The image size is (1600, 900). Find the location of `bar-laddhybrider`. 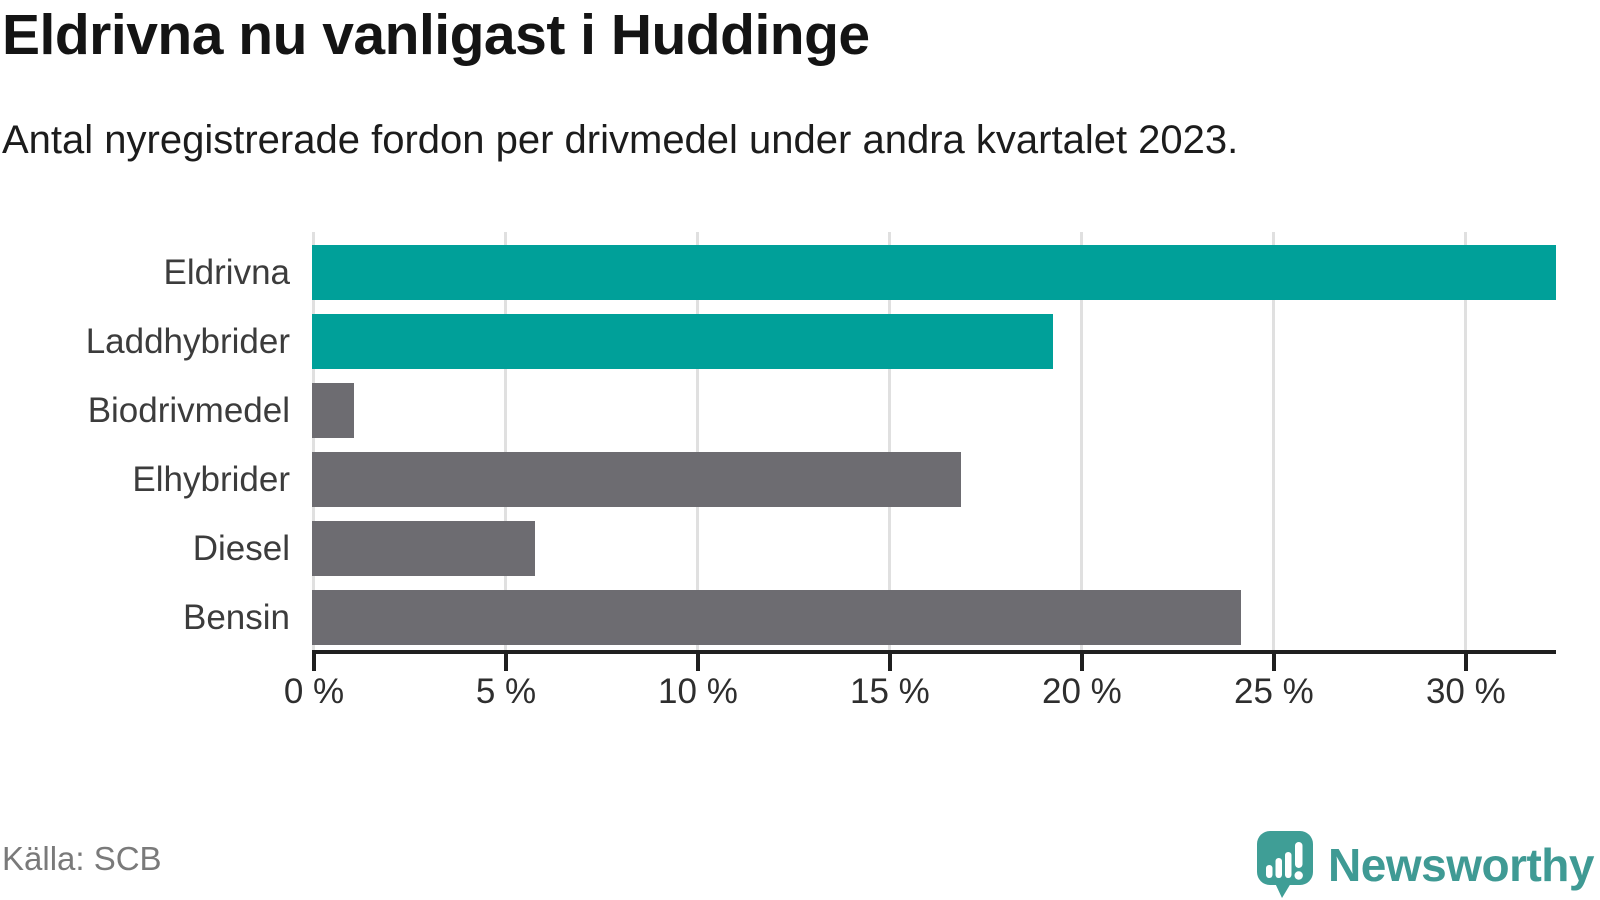

bar-laddhybrider is located at coordinates (683, 341).